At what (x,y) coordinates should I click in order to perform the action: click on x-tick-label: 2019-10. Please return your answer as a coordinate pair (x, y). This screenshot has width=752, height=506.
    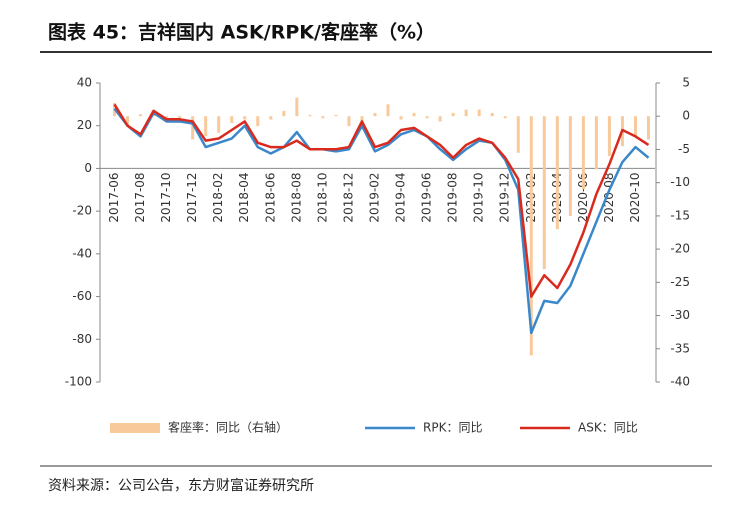
    Looking at the image, I should click on (479, 197).